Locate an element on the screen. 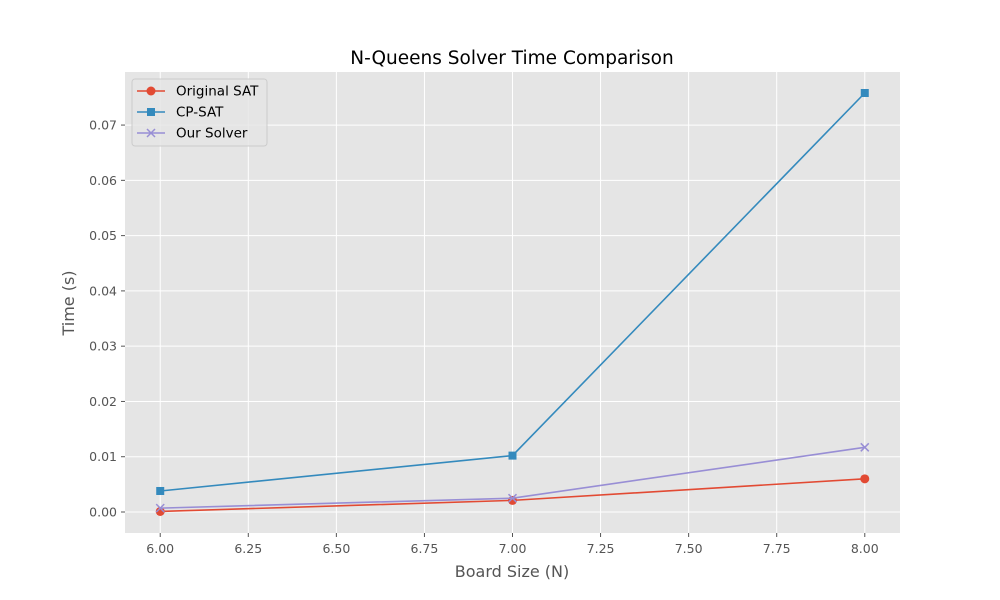  y-tick-label: 0.07 is located at coordinates (103, 125).